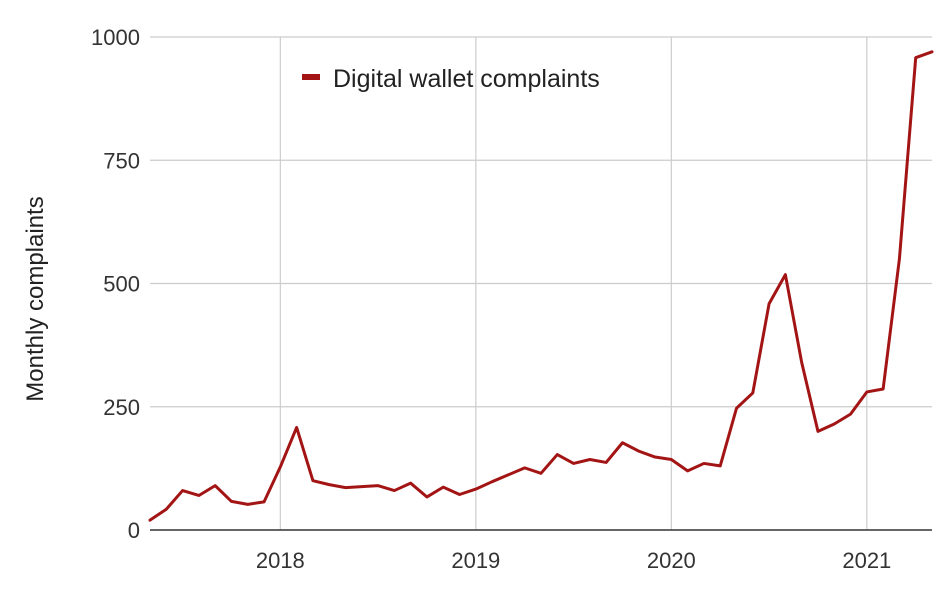 Image resolution: width=940 pixels, height=593 pixels. What do you see at coordinates (671, 560) in the screenshot?
I see `x-tick-label: 2020` at bounding box center [671, 560].